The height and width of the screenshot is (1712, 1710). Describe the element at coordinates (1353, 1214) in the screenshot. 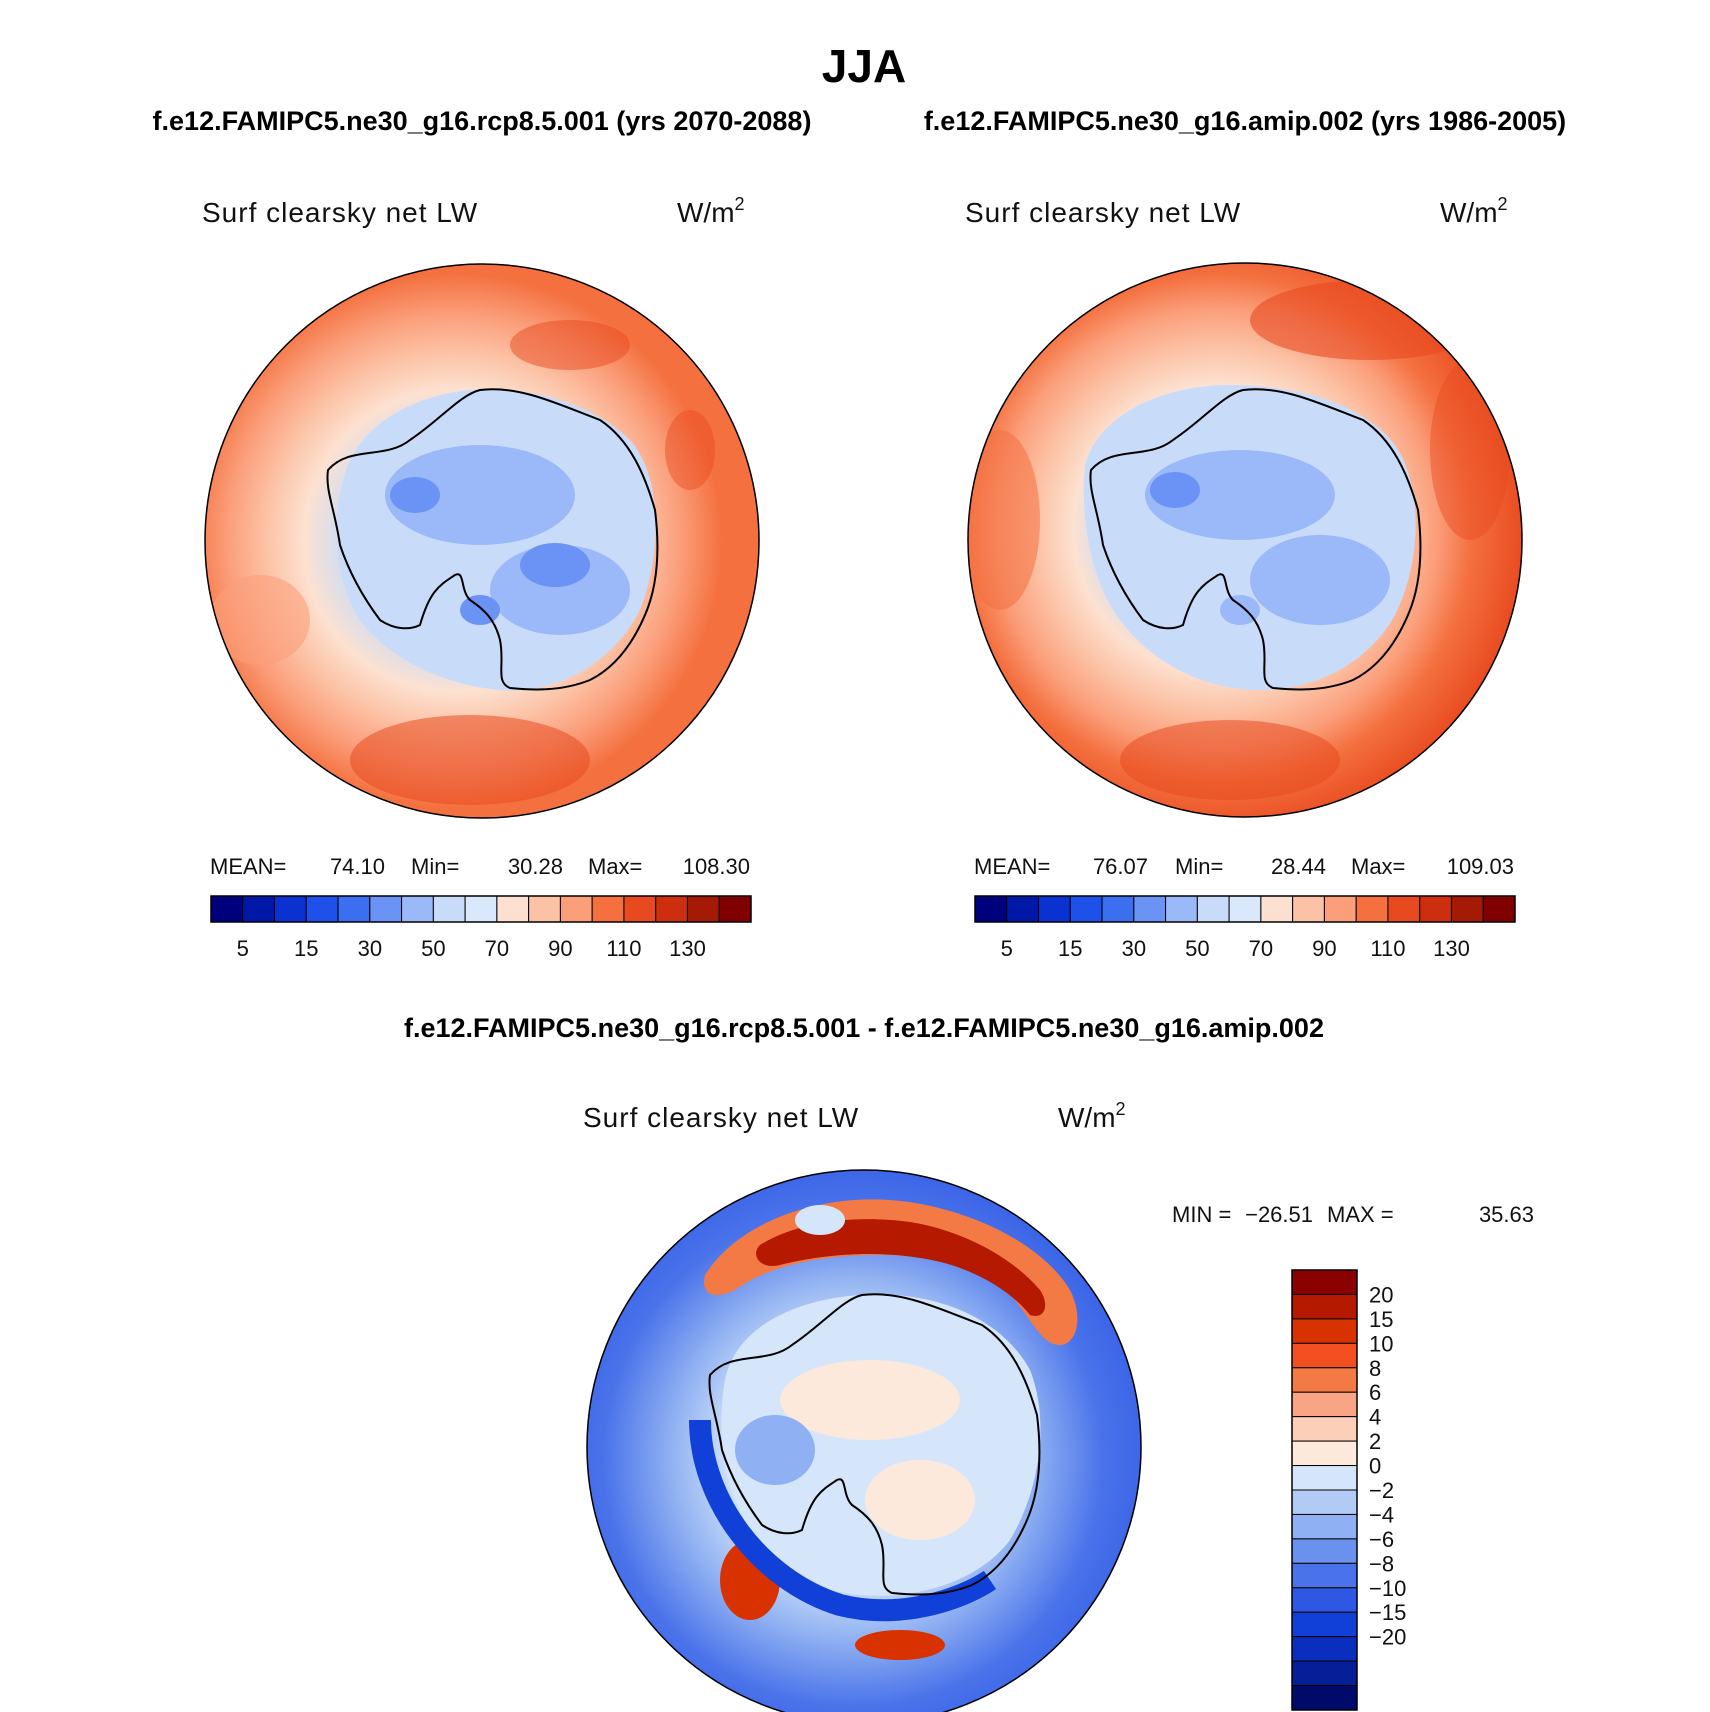

I see `panel-c-stats: MIN = −26.51 MAX = 35.63` at that location.